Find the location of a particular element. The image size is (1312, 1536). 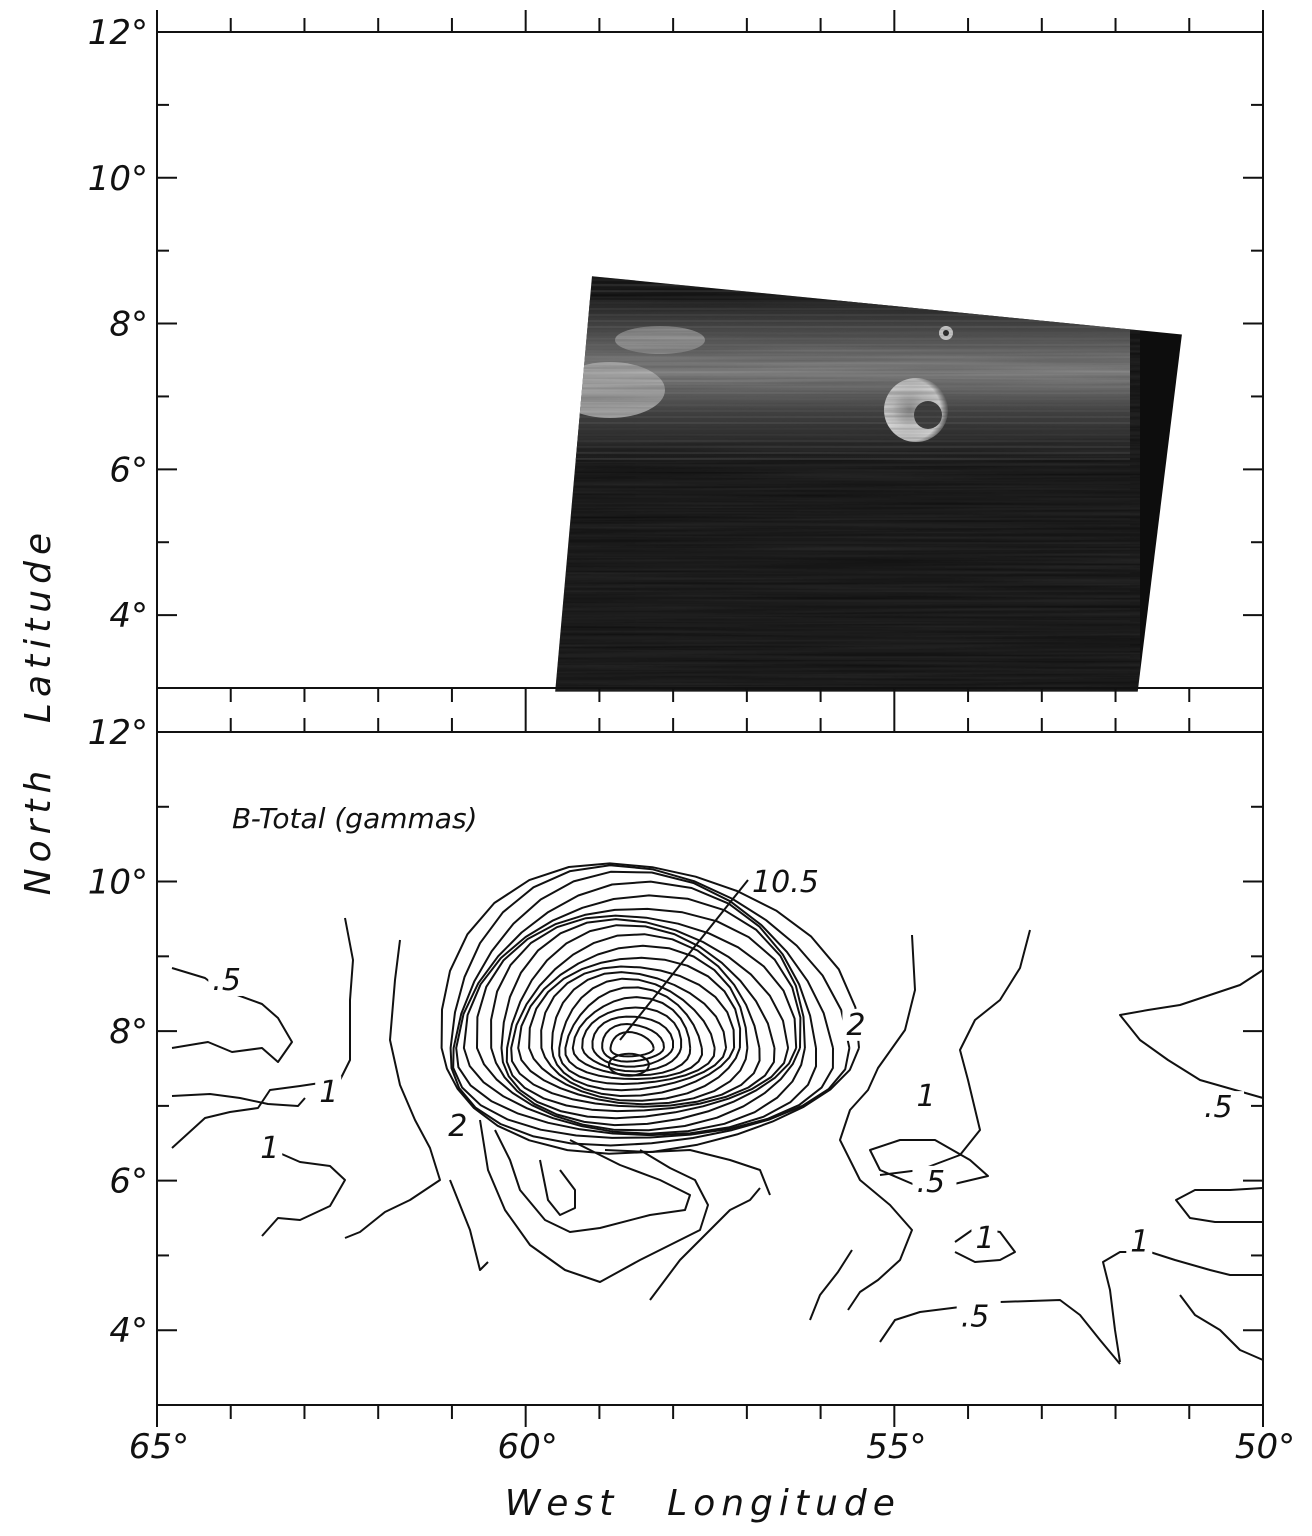

image-grain is located at coordinates (847, 484).